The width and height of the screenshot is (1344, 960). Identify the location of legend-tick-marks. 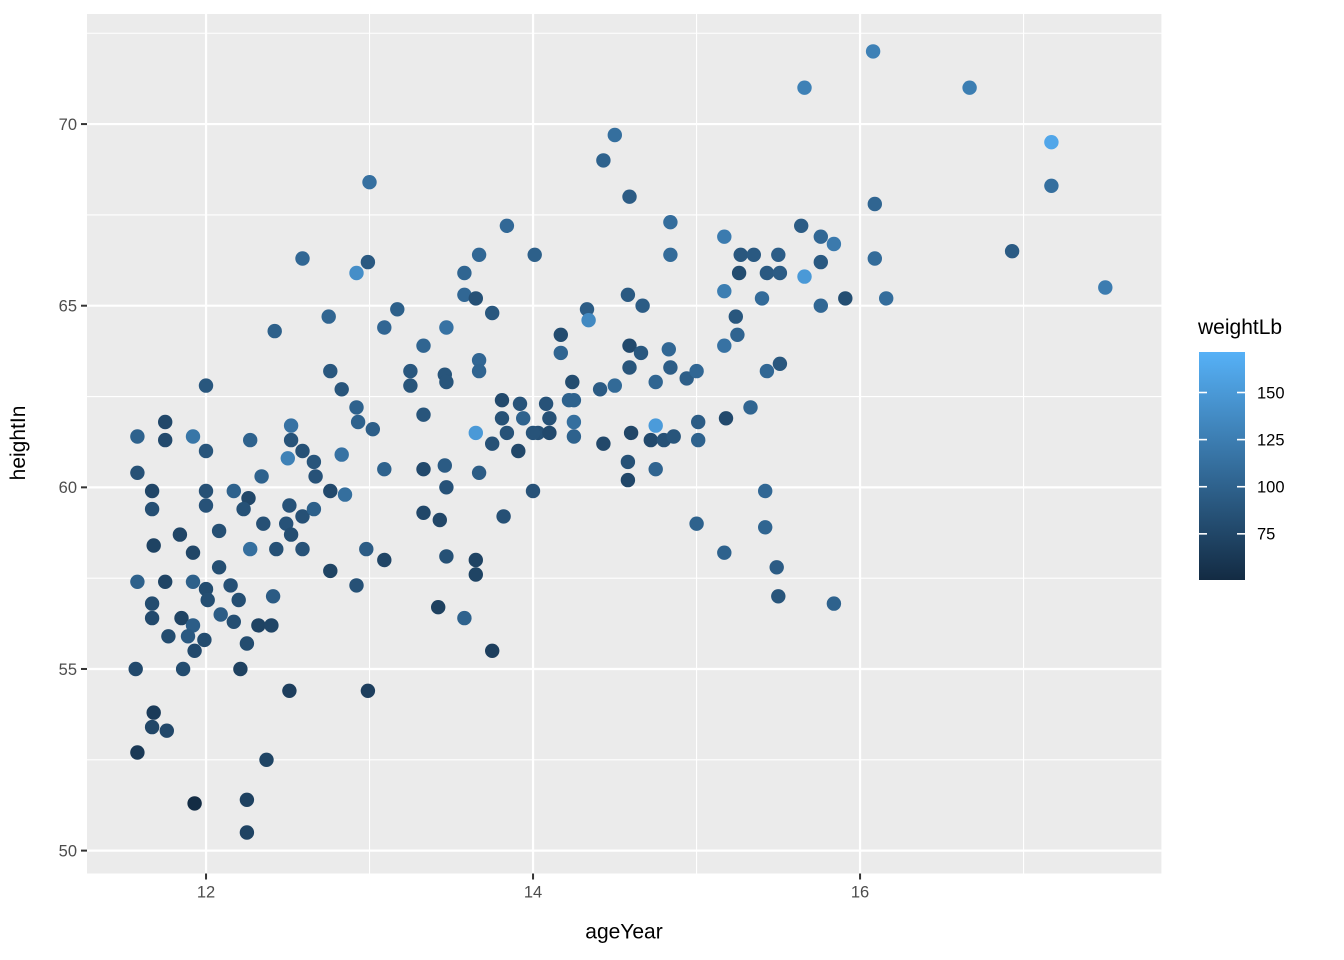
(1222, 463).